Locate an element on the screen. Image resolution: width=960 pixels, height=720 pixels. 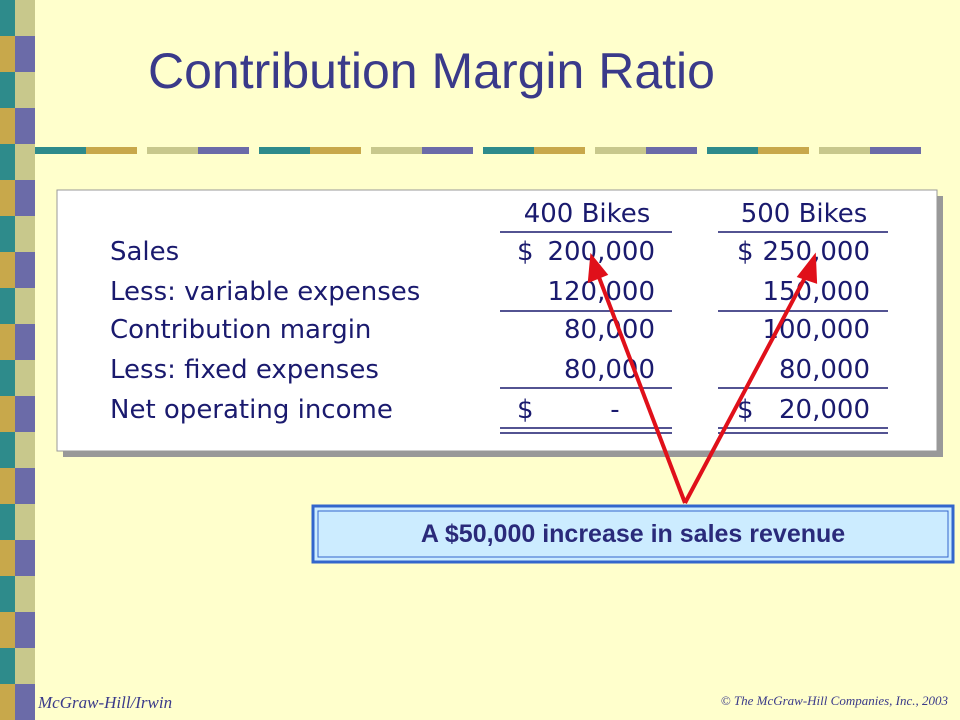
slide-title: Contribution Margin Ratio is located at coordinates (431, 71).